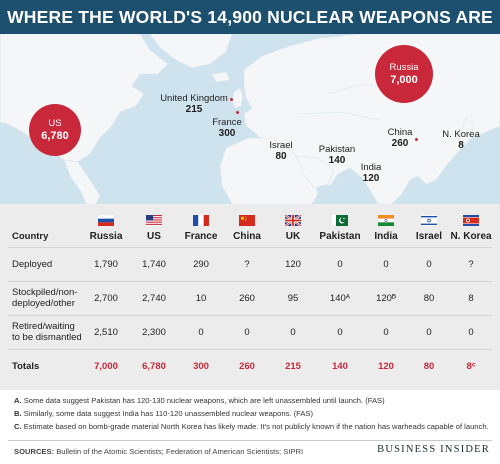  I want to click on row-label: Deployed, so click(45, 263).